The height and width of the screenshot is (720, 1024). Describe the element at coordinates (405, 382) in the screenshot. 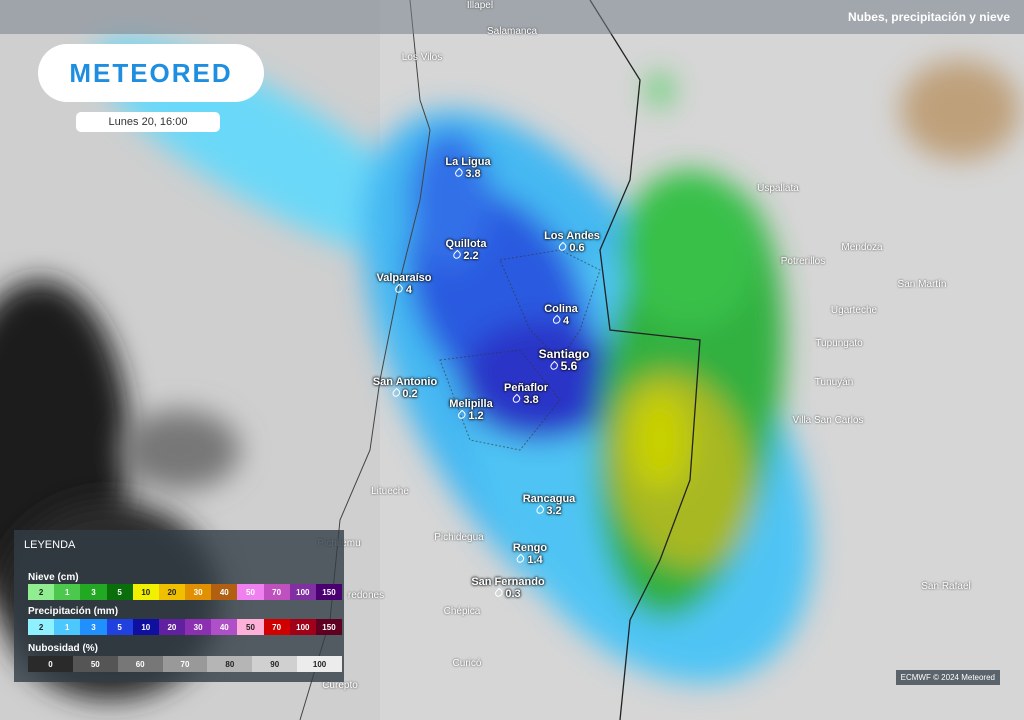

I see `city-name: San Antonio` at that location.